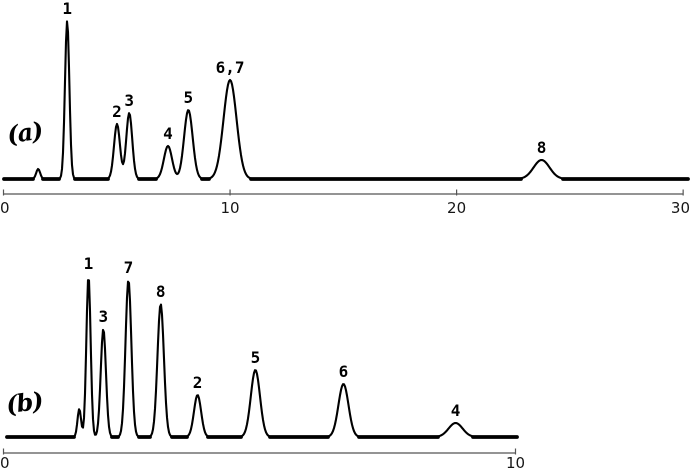 The width and height of the screenshot is (691, 472). Describe the element at coordinates (129, 267) in the screenshot. I see `peak-label-7: 7` at that location.